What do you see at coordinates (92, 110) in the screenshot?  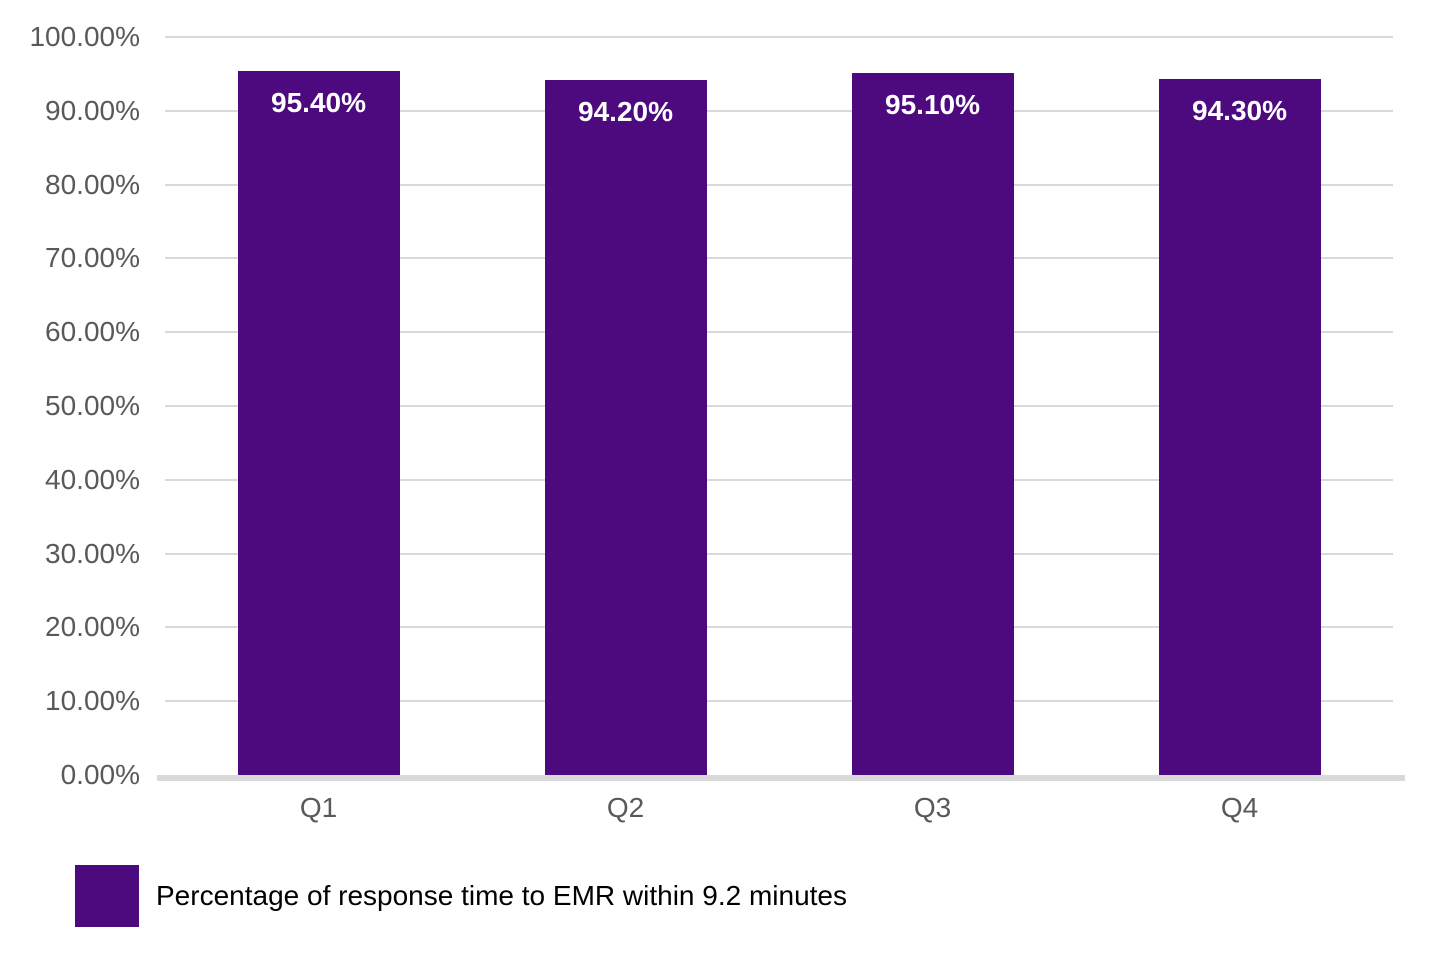 I see `y-axis-tick-label: 90.00%` at bounding box center [92, 110].